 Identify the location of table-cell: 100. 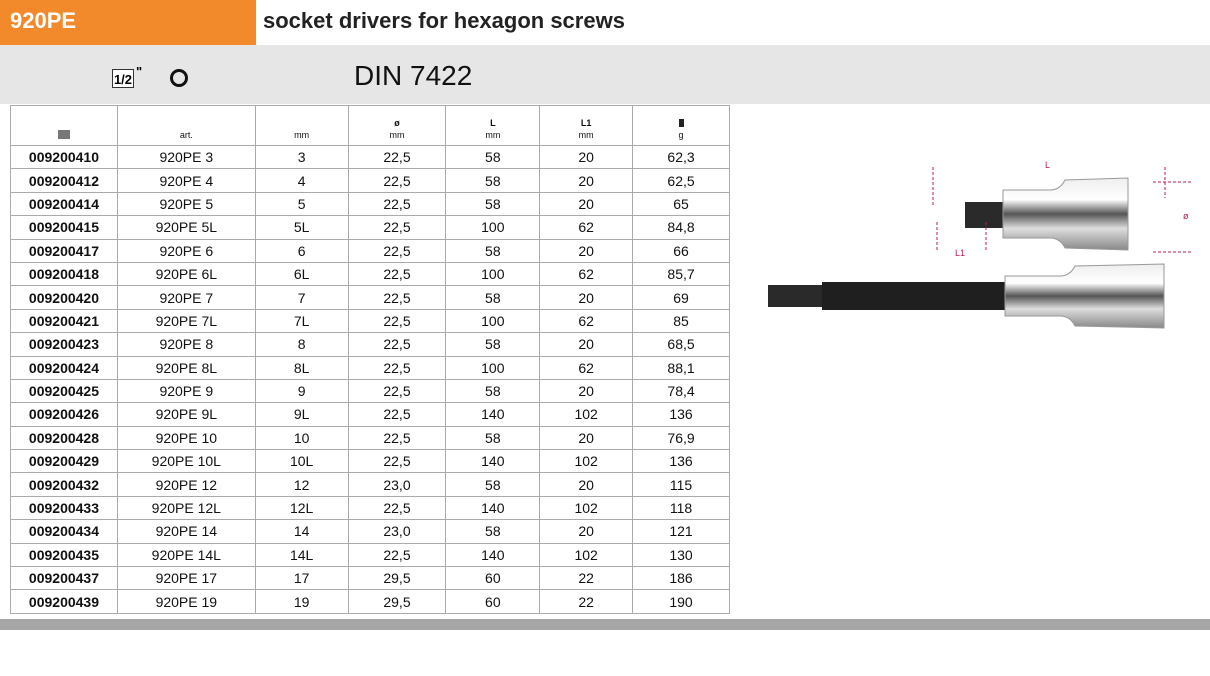
(493, 321).